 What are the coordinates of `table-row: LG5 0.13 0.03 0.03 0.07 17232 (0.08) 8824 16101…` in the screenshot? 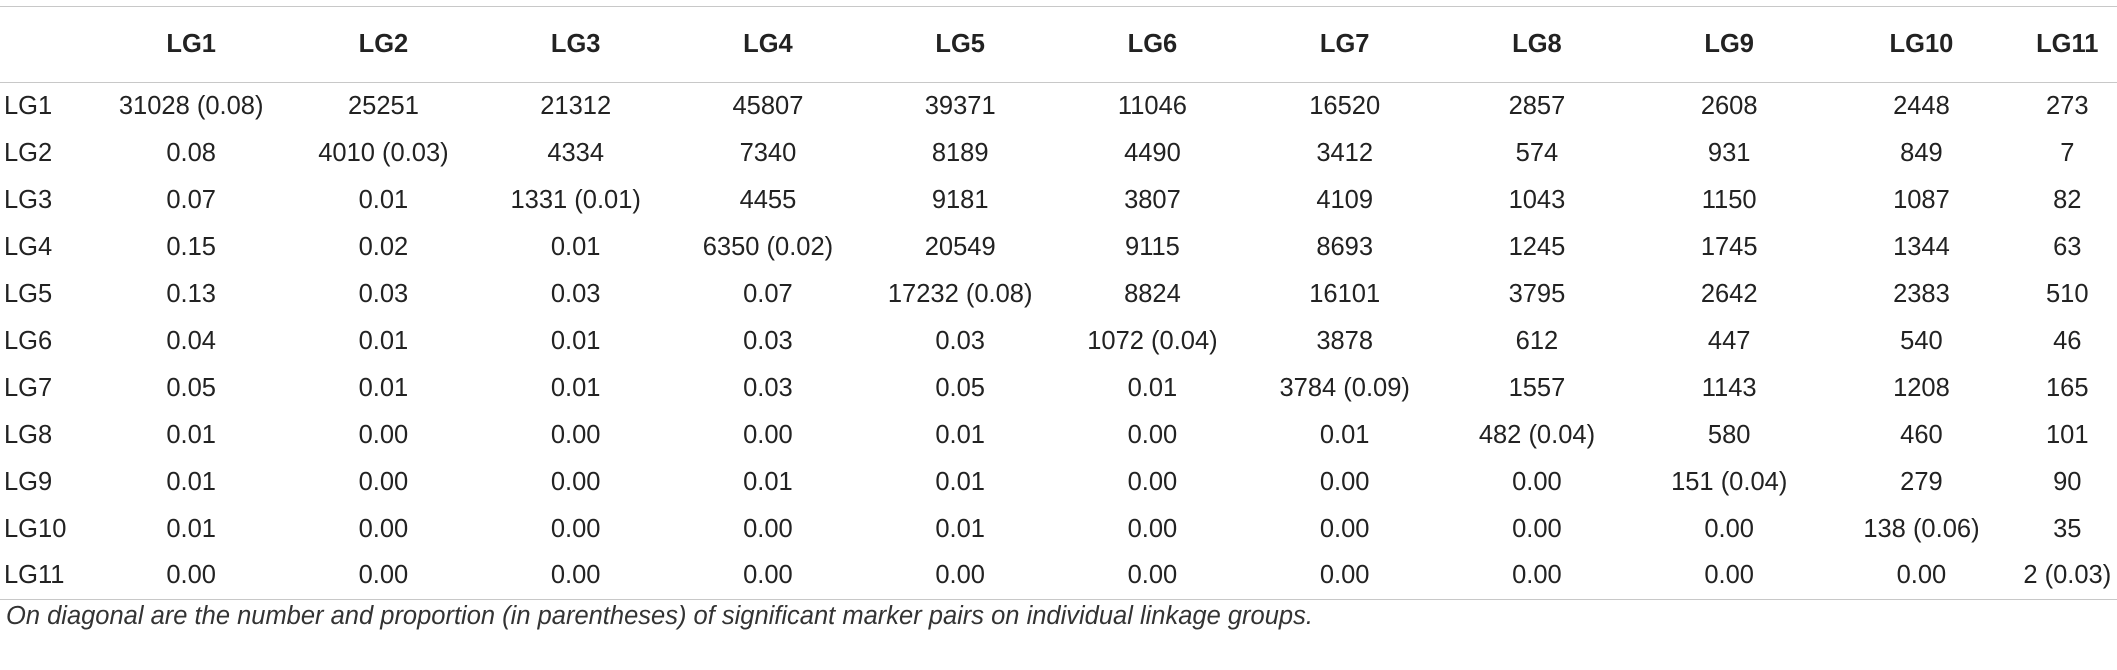 It's located at (1058, 294).